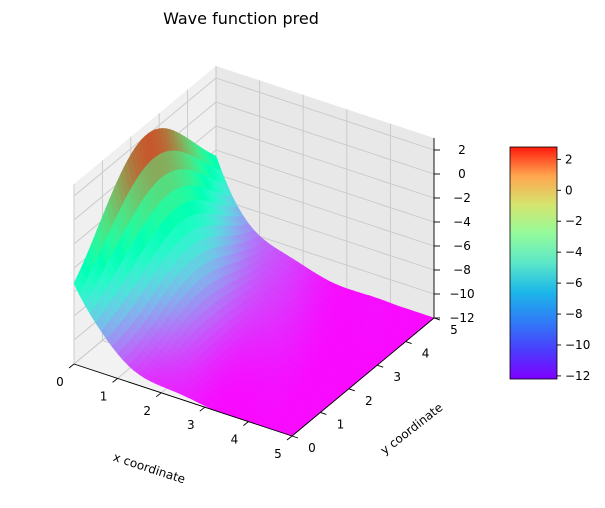 This screenshot has height=508, width=605. Describe the element at coordinates (147, 411) in the screenshot. I see `x-tick-label: 2` at that location.